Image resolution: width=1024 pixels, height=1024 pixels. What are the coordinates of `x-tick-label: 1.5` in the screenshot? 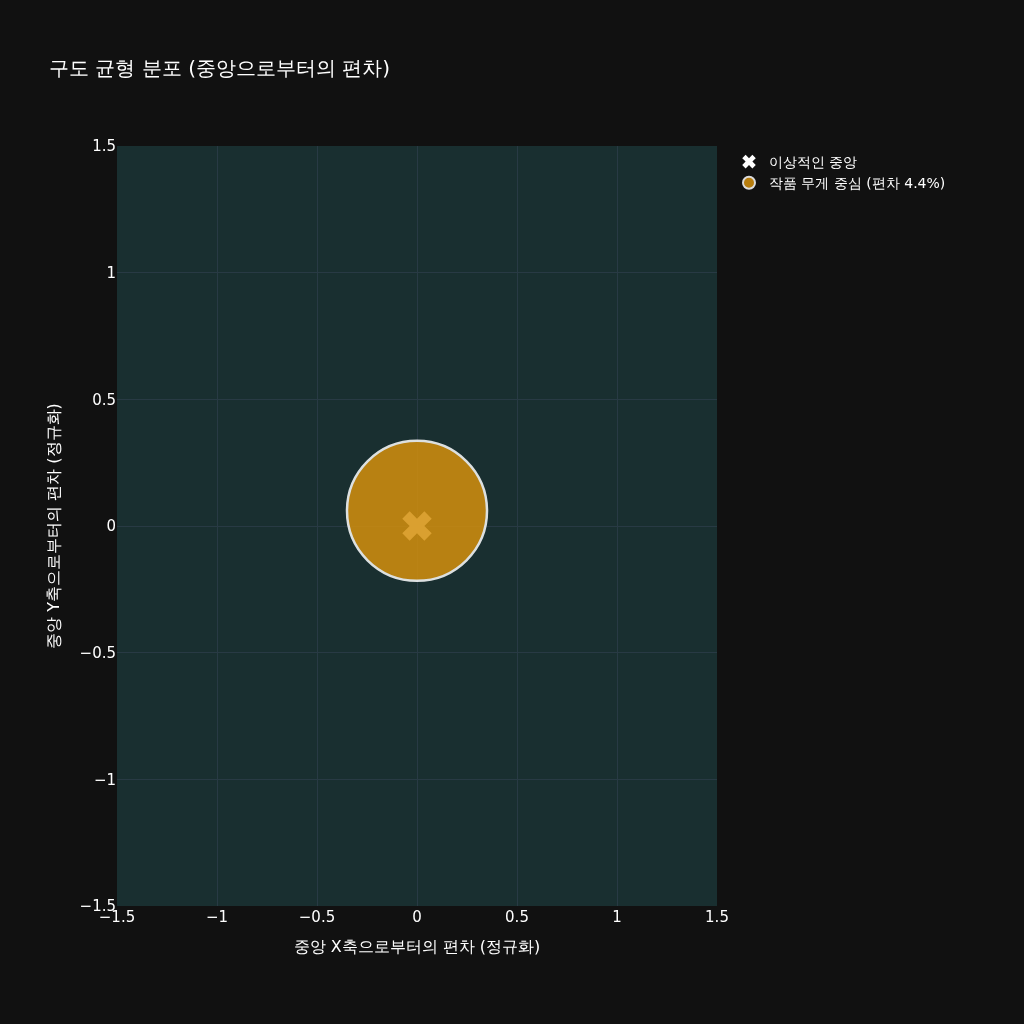 It's located at (717, 917).